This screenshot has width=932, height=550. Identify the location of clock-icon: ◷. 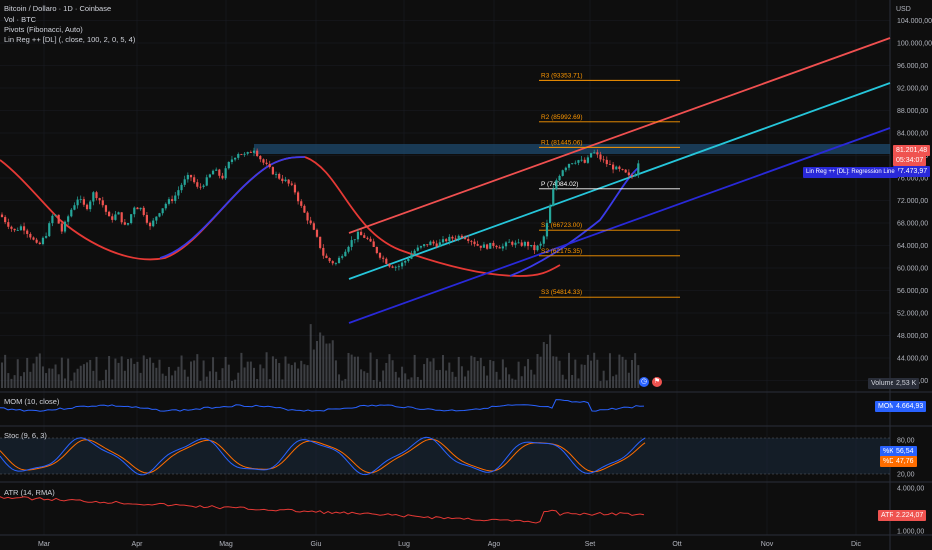
(644, 382).